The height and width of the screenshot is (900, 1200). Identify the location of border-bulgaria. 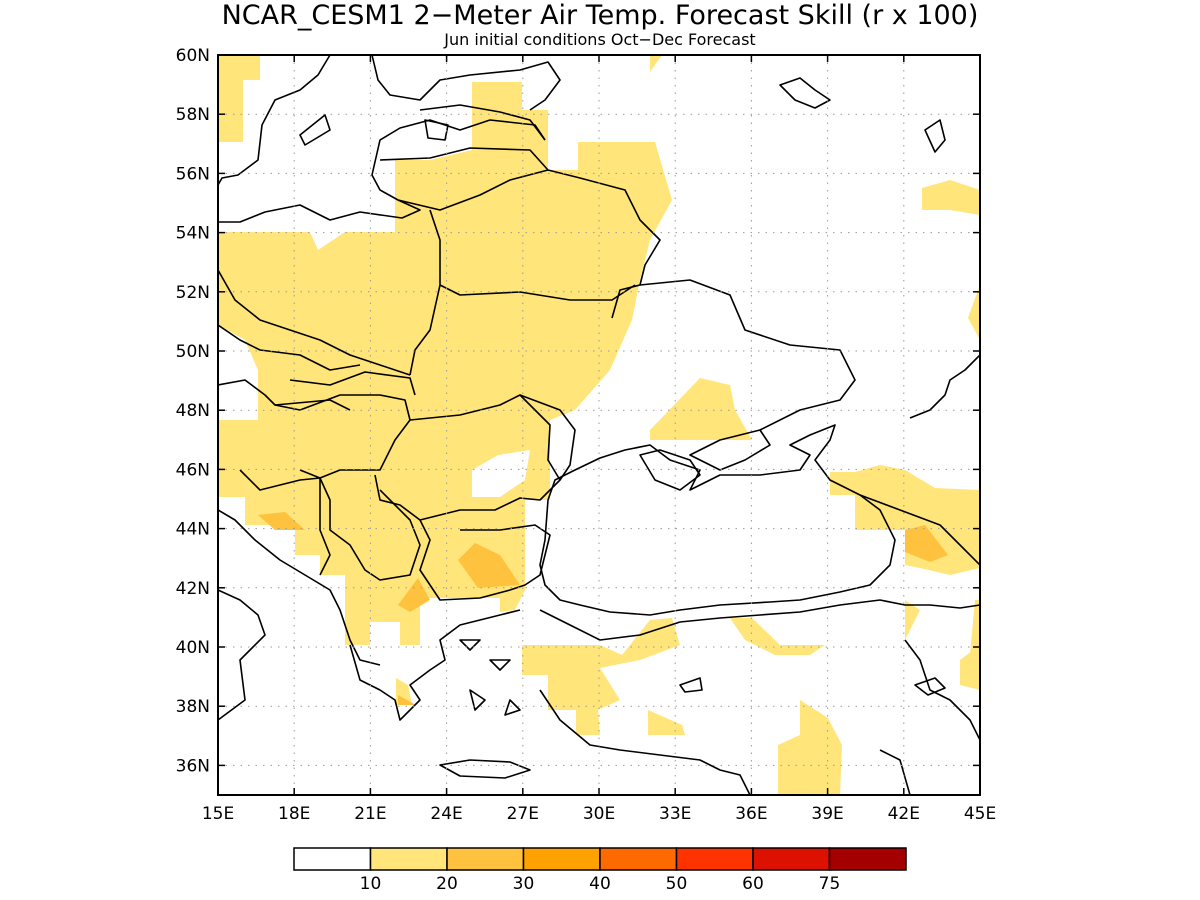
(485, 560).